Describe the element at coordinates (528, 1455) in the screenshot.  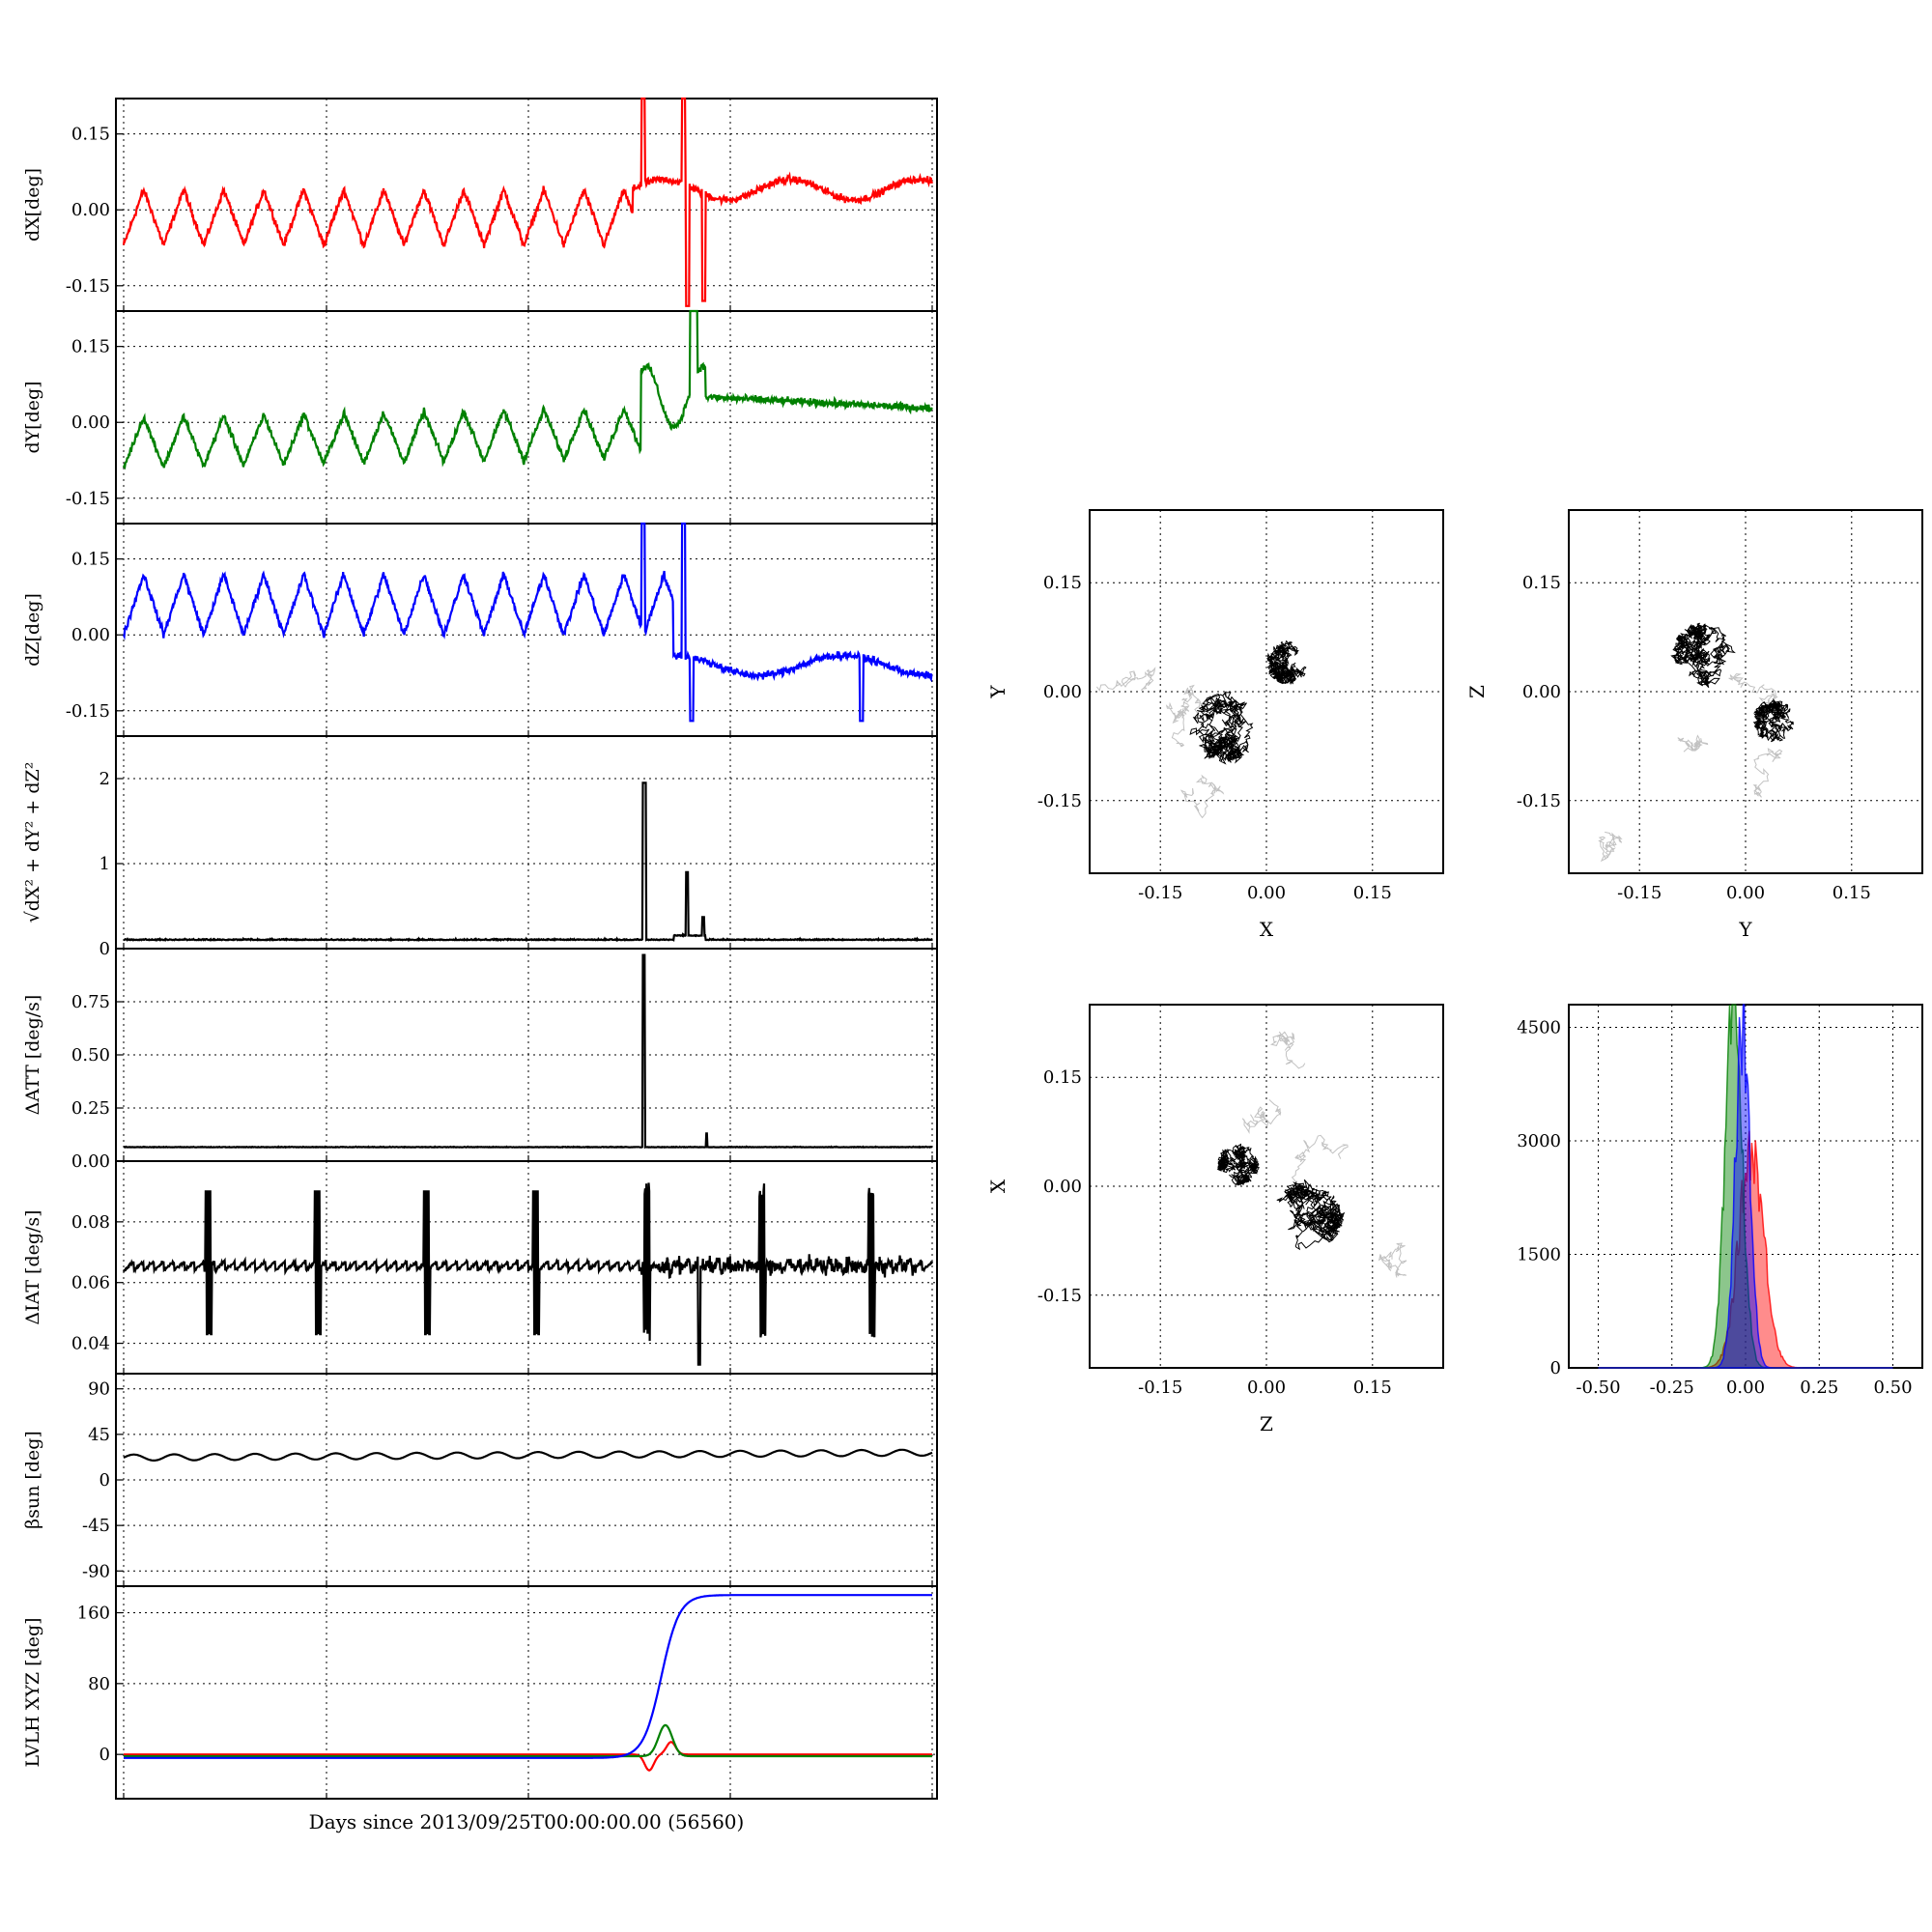
I see `series-line-beta` at that location.